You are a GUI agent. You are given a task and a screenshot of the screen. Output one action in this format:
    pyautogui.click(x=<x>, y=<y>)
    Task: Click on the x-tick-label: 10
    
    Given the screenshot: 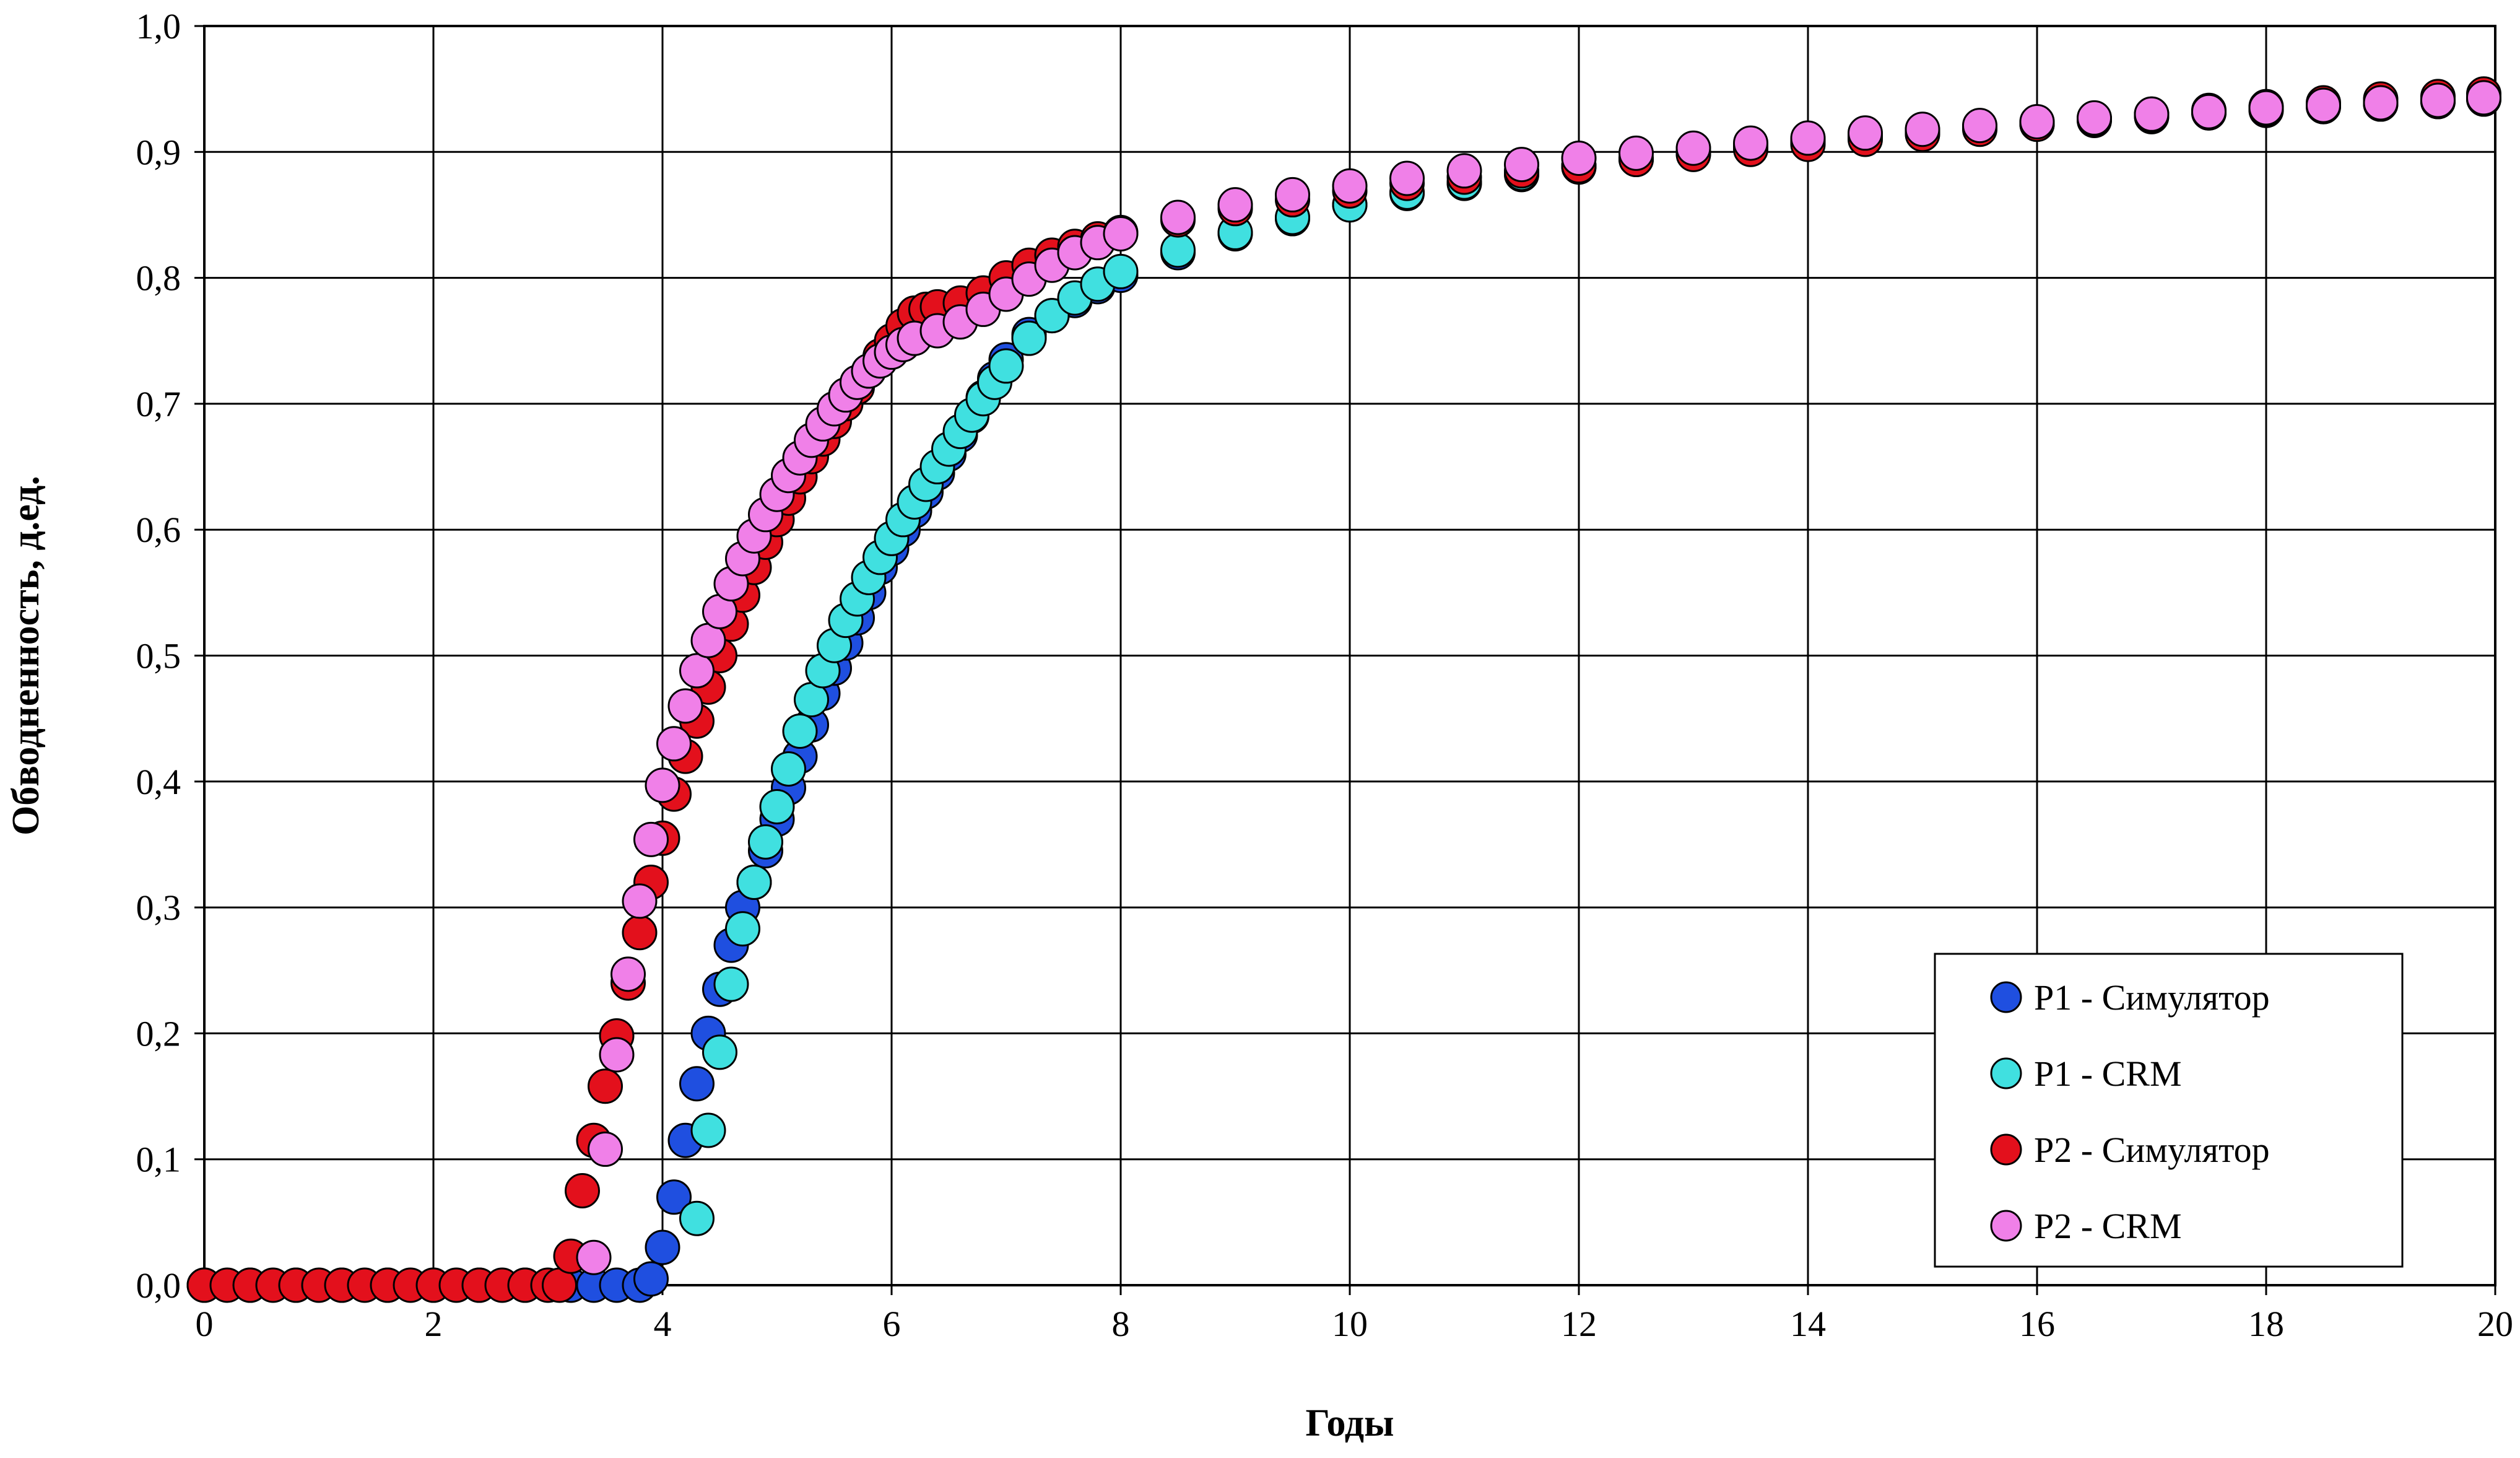 What is the action you would take?
    pyautogui.click(x=1350, y=1324)
    